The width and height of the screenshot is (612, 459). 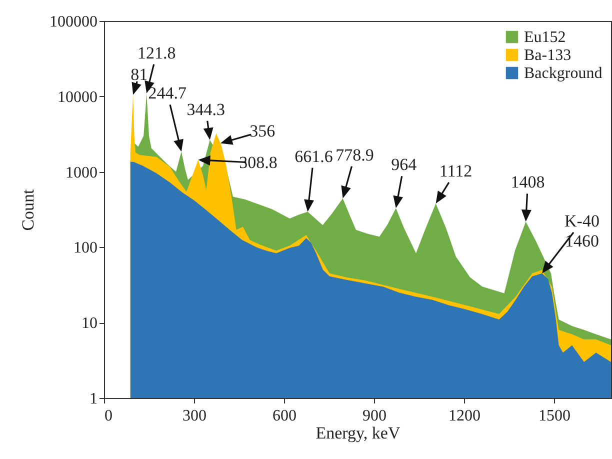 What do you see at coordinates (284, 416) in the screenshot?
I see `x-tick-label: 600` at bounding box center [284, 416].